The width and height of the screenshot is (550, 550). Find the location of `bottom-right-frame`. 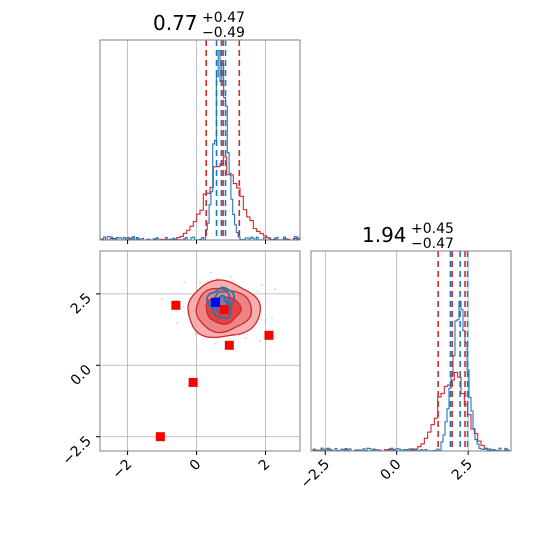

bottom-right-frame is located at coordinates (411, 351).